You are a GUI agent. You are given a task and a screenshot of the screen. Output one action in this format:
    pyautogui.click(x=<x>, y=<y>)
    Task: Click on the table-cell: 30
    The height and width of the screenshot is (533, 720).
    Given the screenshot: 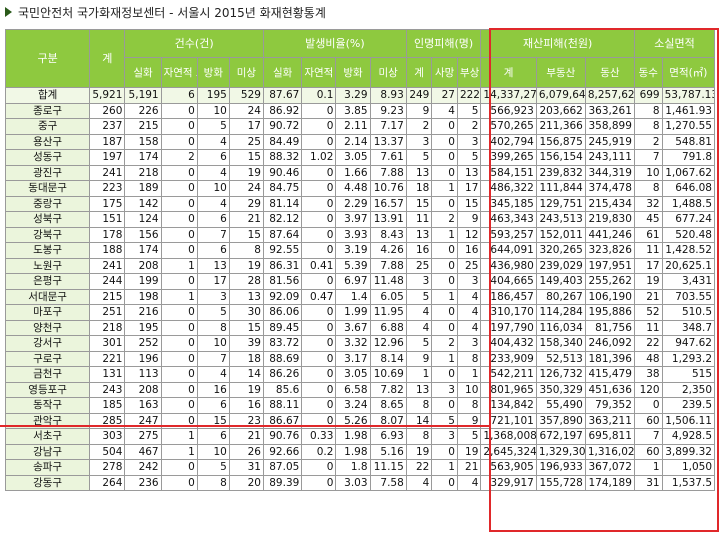 What is the action you would take?
    pyautogui.click(x=246, y=312)
    